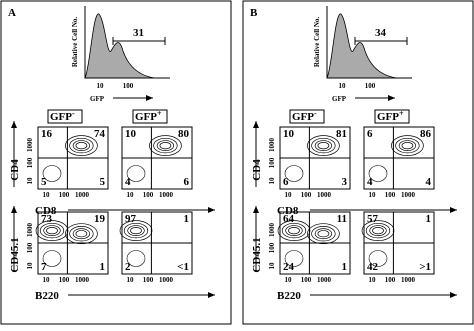 This screenshot has height=331, width=474. I want to click on quadrant-value: <1, so click(183, 267).